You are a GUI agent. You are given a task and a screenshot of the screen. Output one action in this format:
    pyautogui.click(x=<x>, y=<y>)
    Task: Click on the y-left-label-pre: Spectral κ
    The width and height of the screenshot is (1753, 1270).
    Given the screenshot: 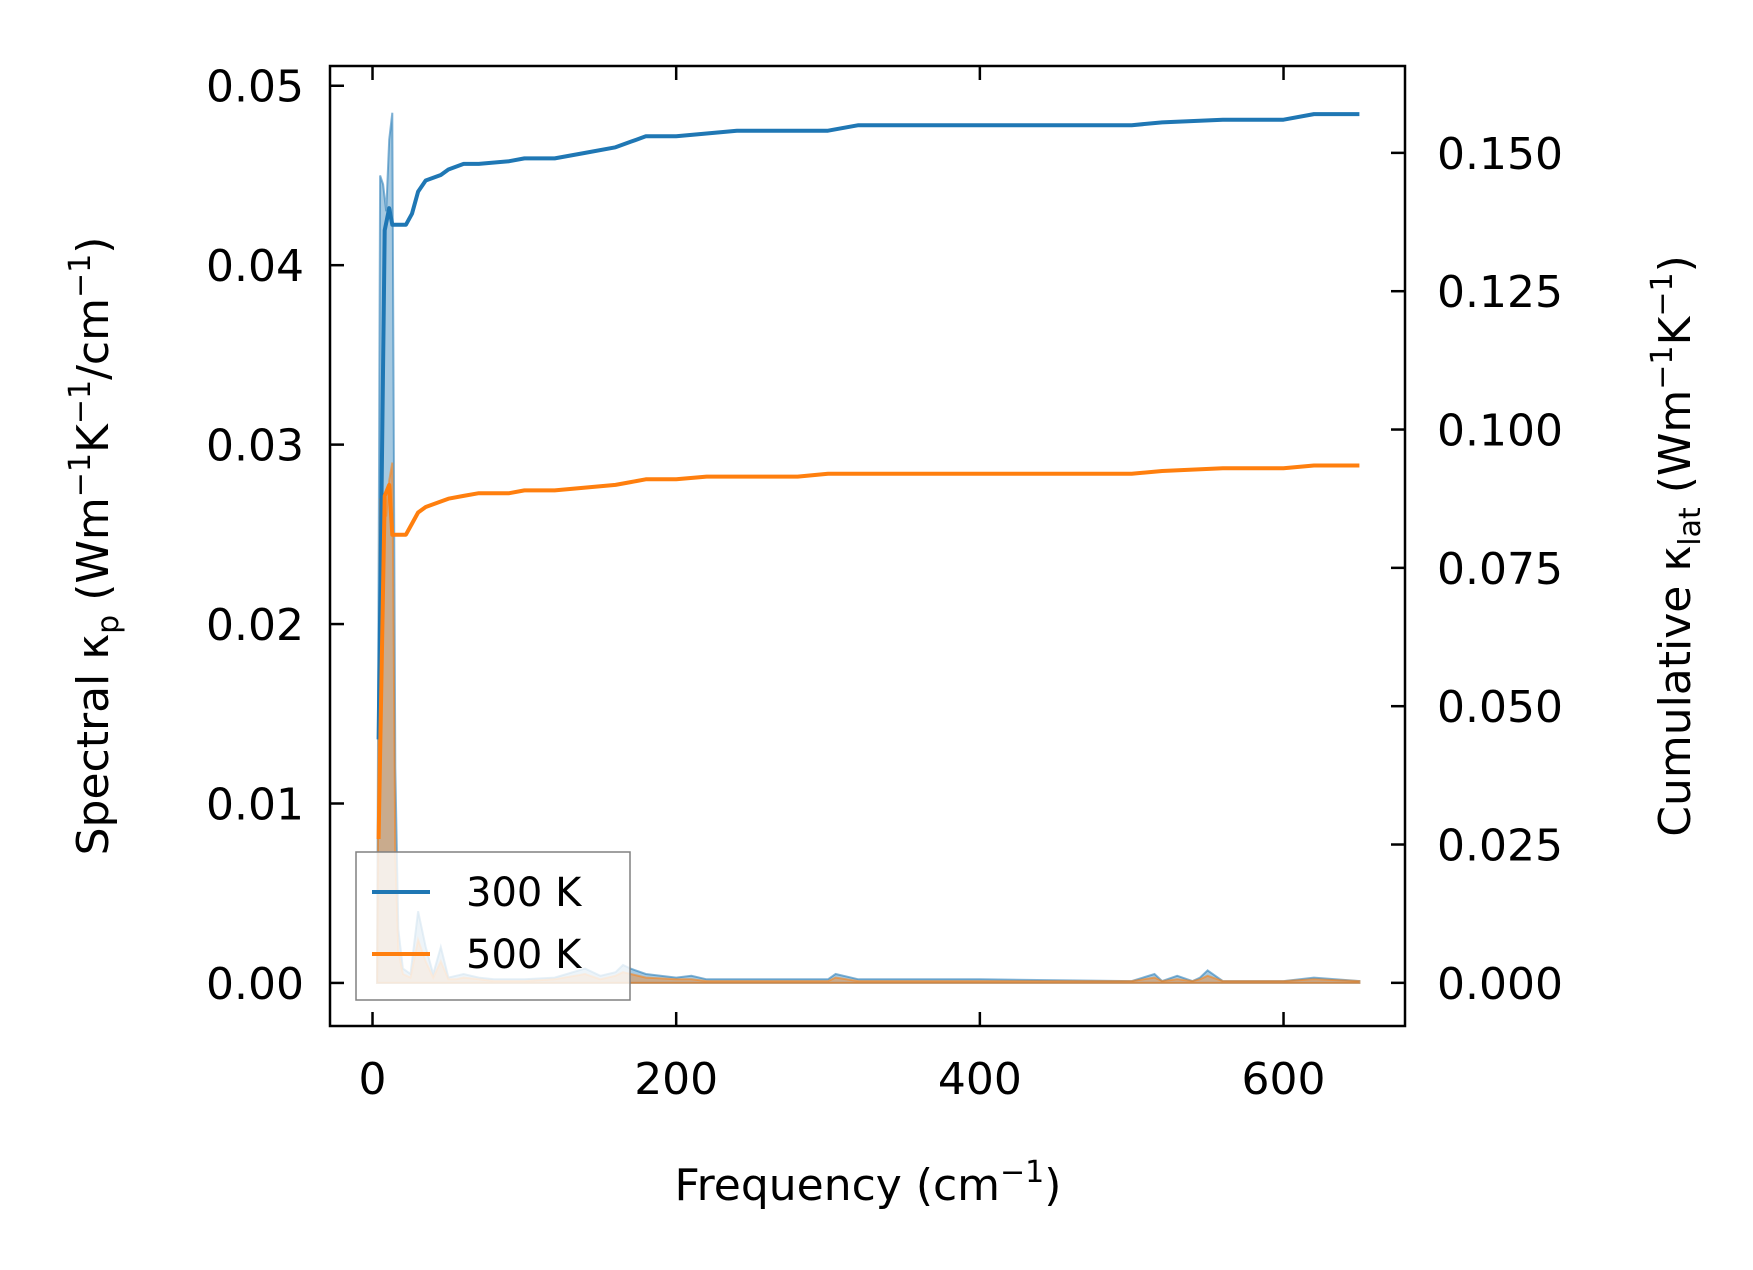 What is the action you would take?
    pyautogui.click(x=93, y=745)
    